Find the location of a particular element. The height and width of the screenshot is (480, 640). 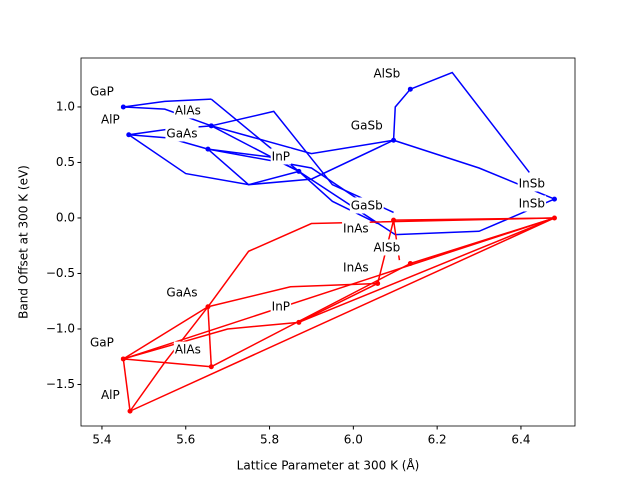

y-tick-label: −0.5 is located at coordinates (60, 273).